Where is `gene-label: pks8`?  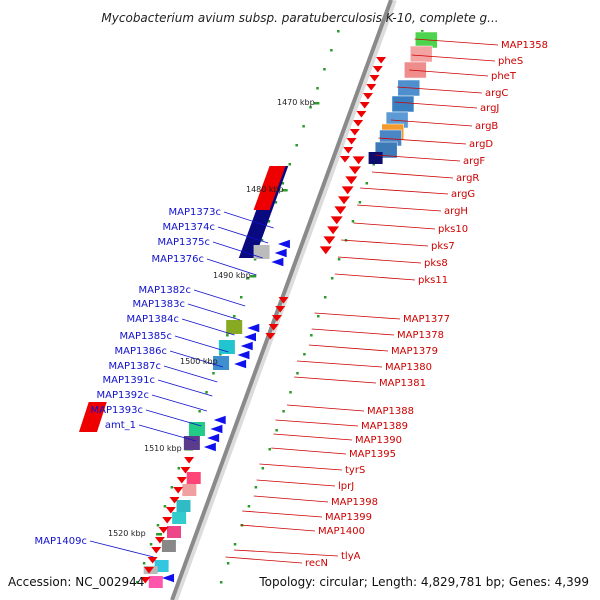
gene-label: pks8 is located at coordinates (436, 263).